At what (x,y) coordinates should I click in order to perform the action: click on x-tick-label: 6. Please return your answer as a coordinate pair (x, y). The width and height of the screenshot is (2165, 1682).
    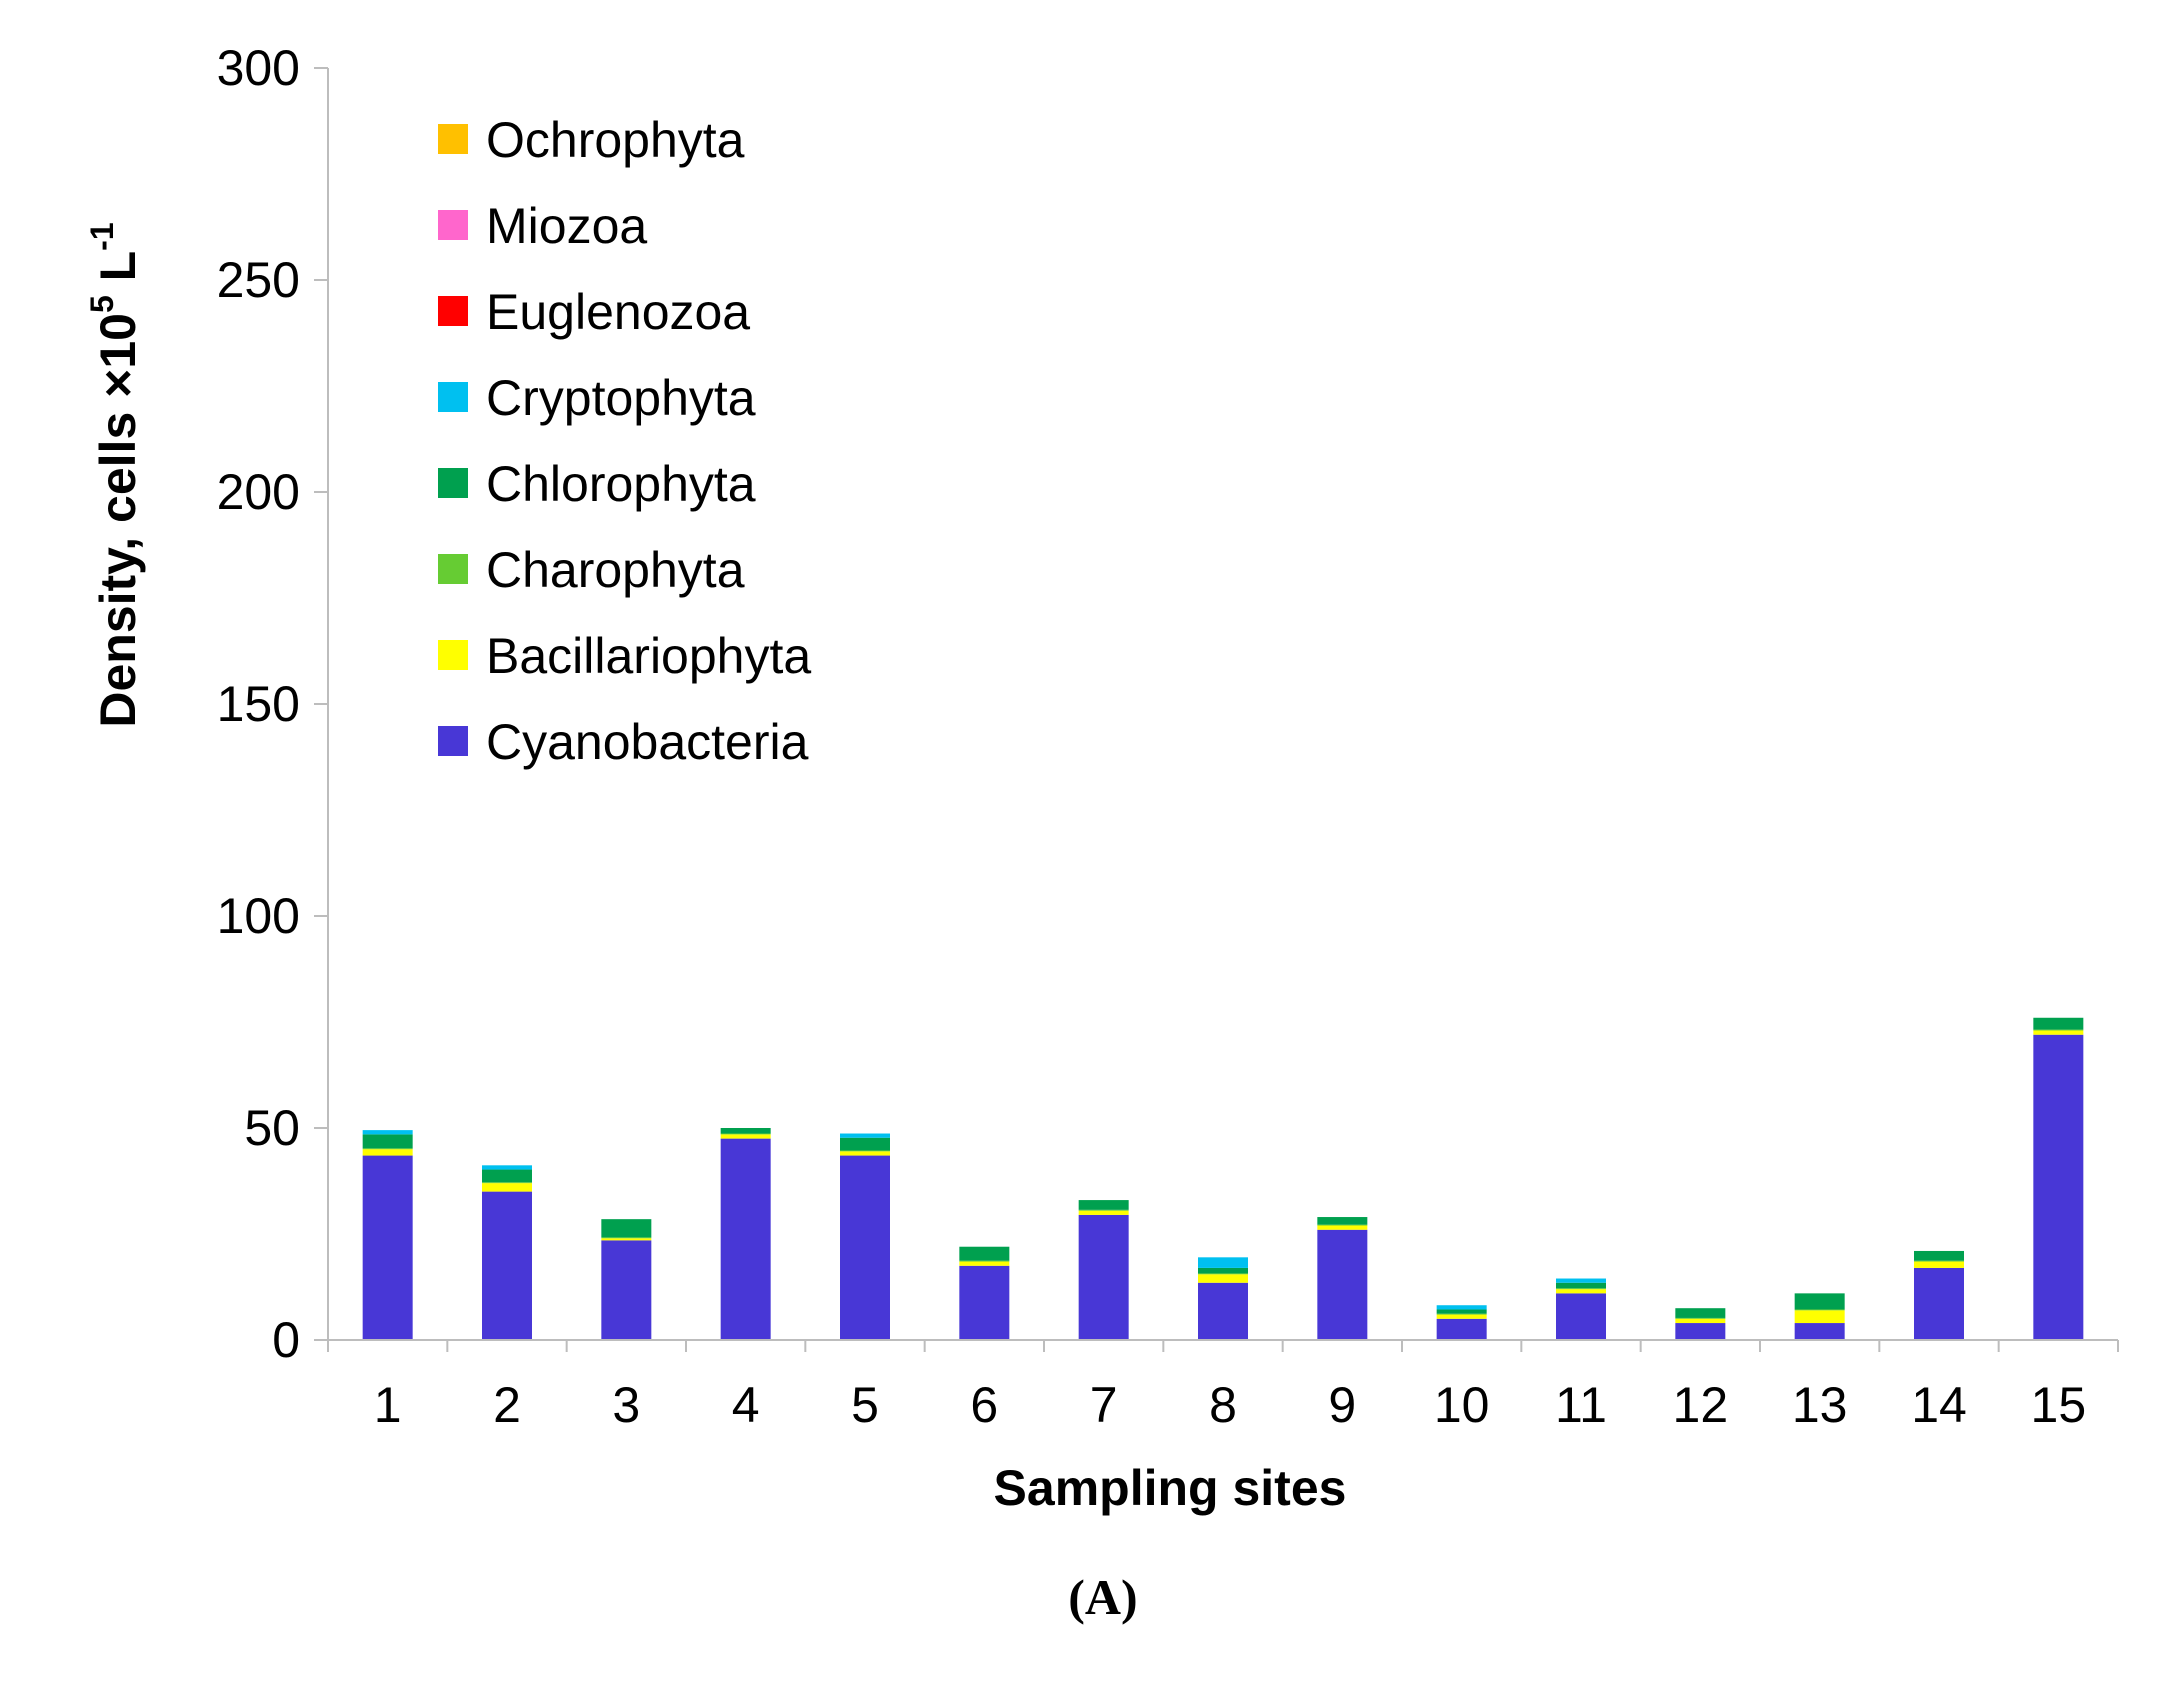
    Looking at the image, I should click on (984, 1405).